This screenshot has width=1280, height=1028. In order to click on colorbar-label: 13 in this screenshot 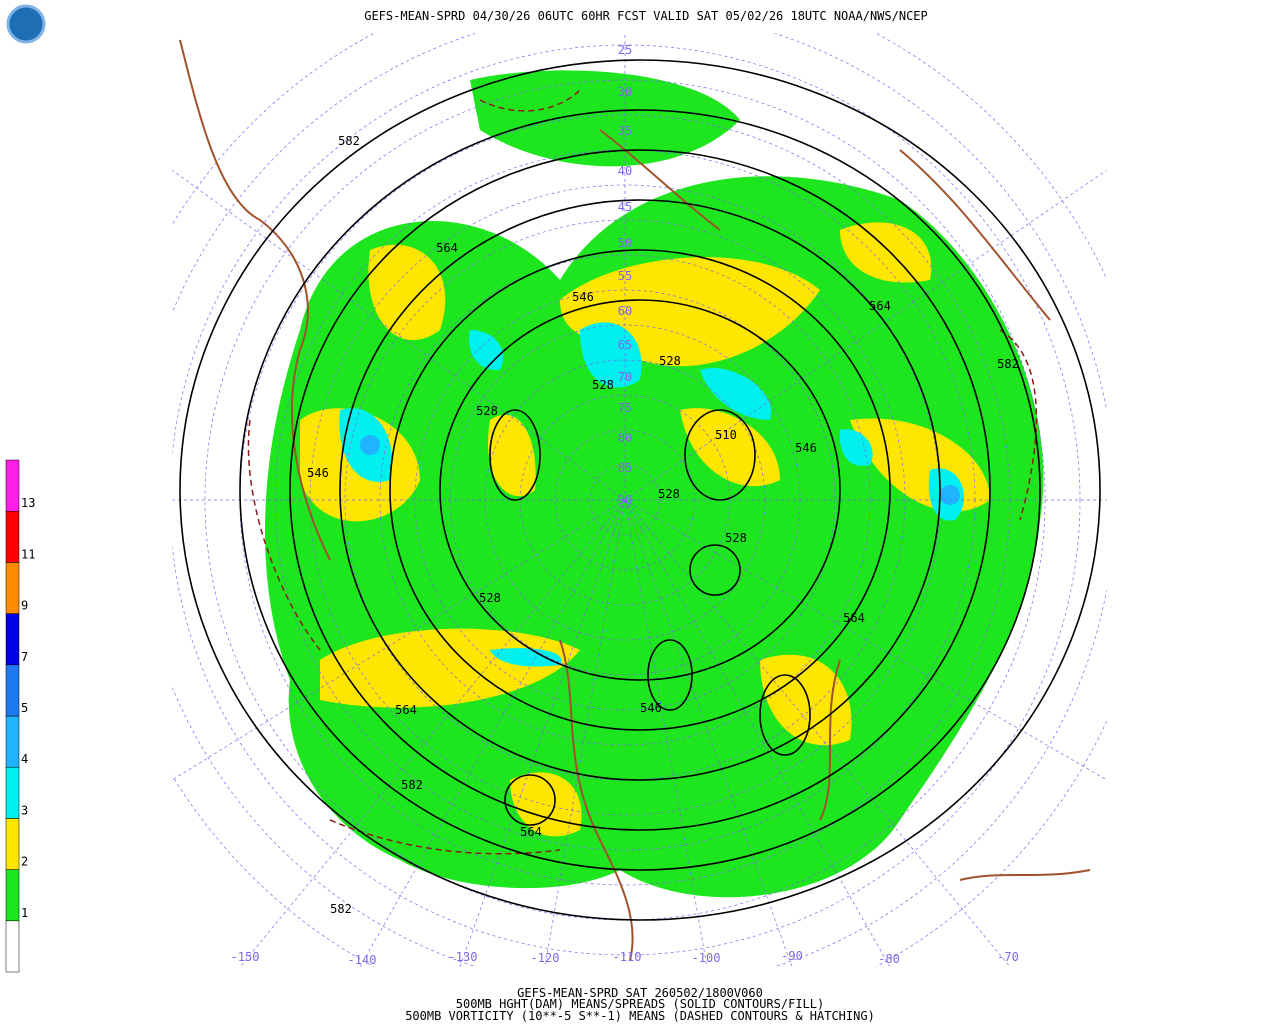, I will do `click(28, 503)`.